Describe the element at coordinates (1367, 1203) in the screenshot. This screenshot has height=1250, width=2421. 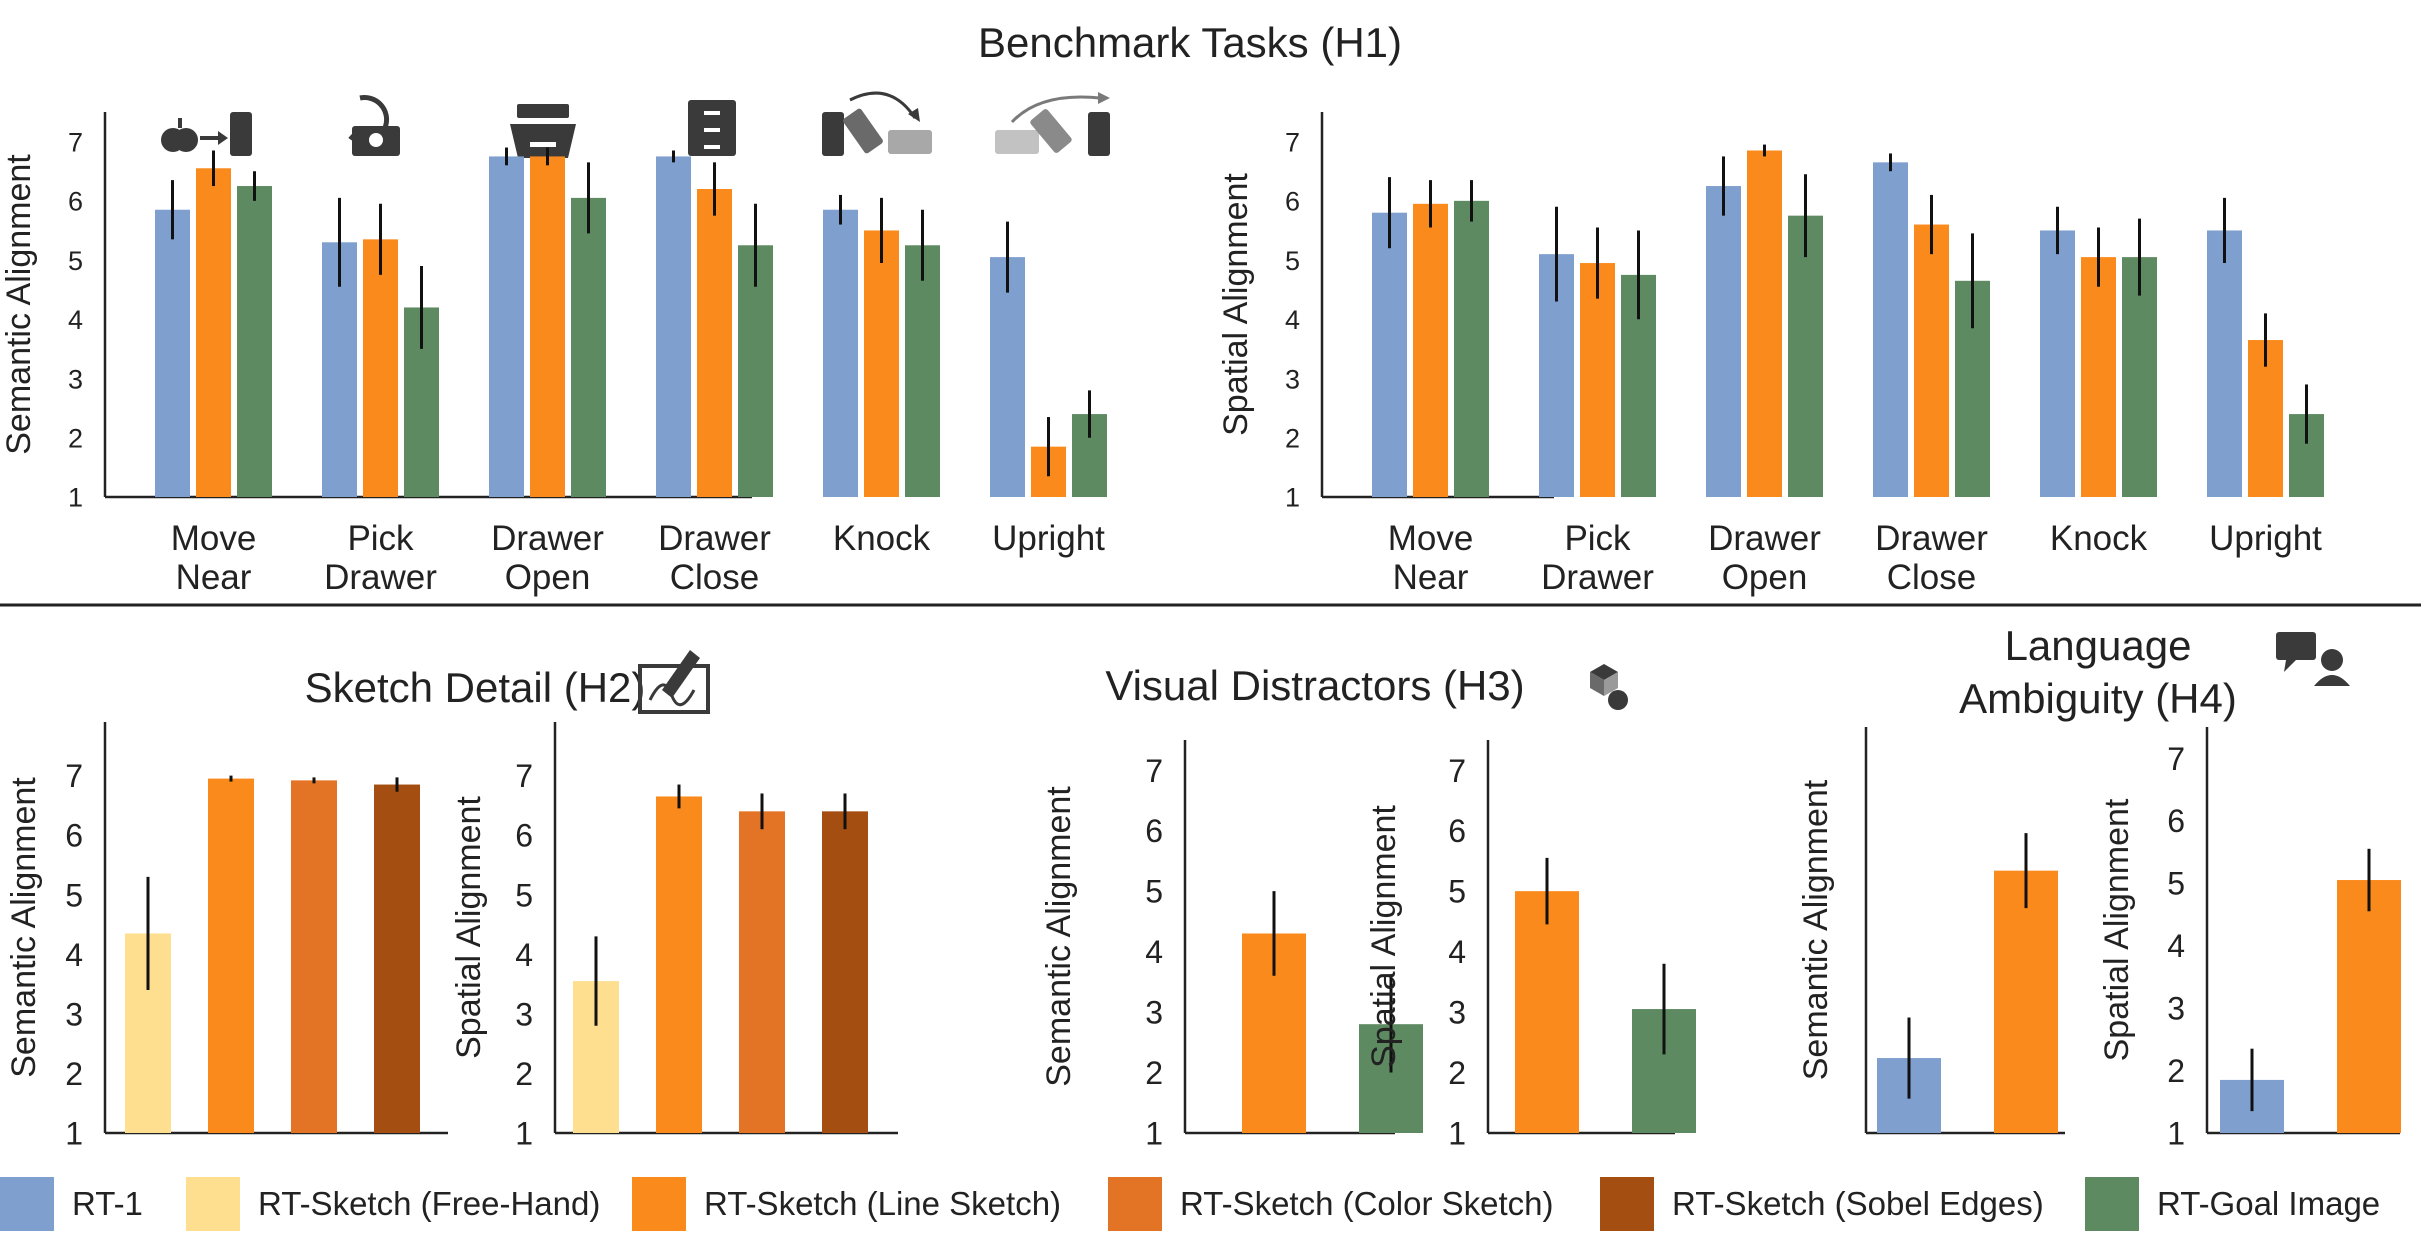
I see `legend-label-color: RT-Sketch (Color Sketch)` at that location.